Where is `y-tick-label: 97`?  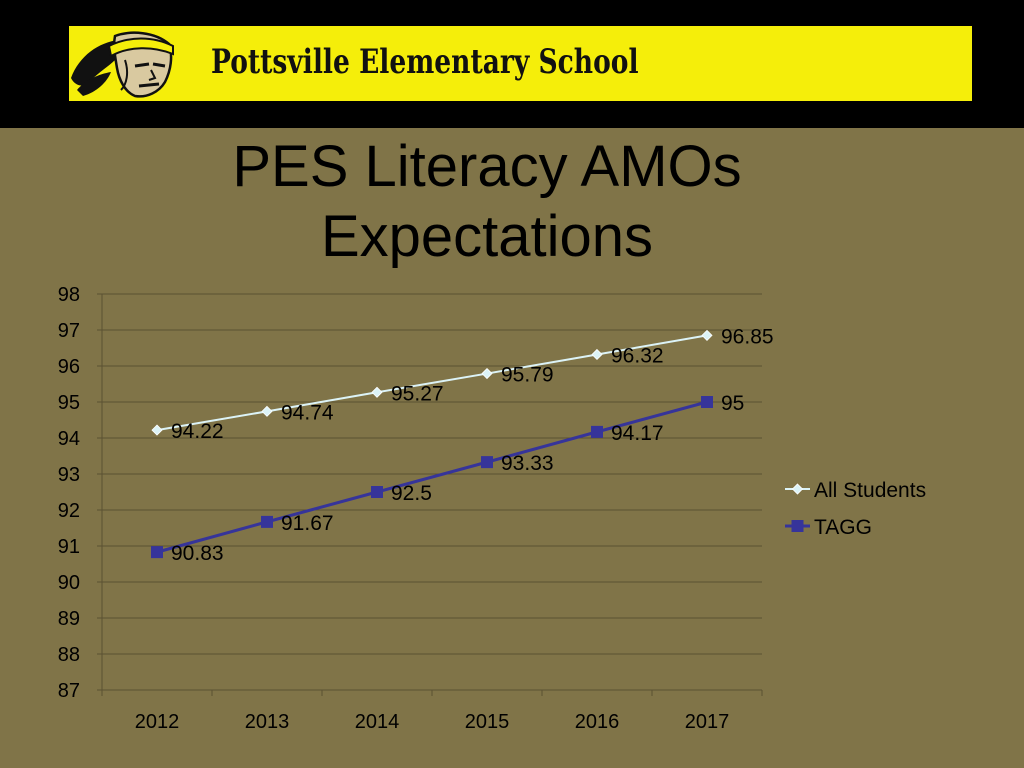 y-tick-label: 97 is located at coordinates (69, 331).